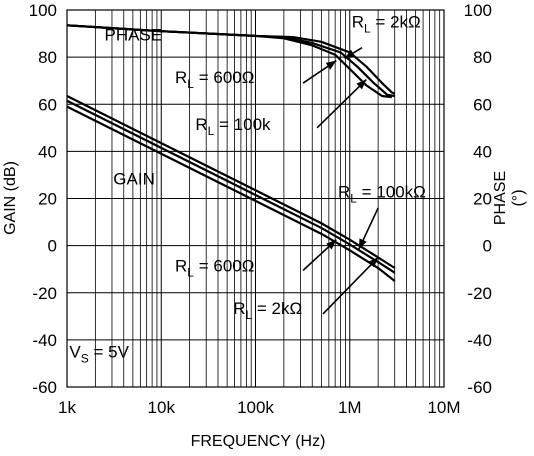 The height and width of the screenshot is (456, 534). What do you see at coordinates (443, 407) in the screenshot?
I see `x-tick-label: 10M` at bounding box center [443, 407].